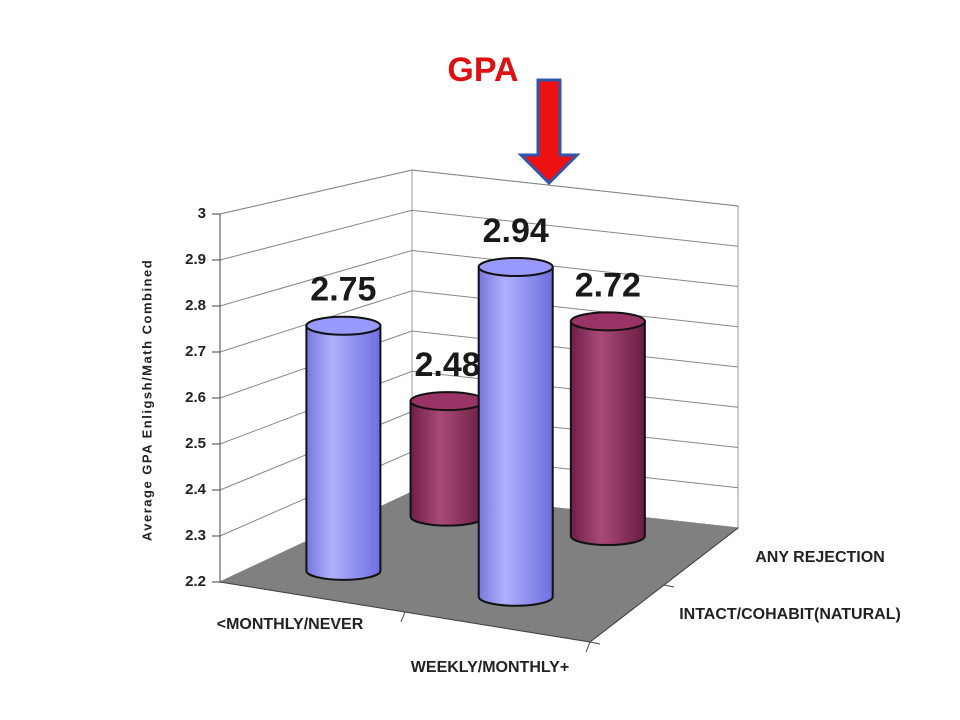 The width and height of the screenshot is (960, 720). What do you see at coordinates (195, 397) in the screenshot?
I see `y-tick-label: 2.6` at bounding box center [195, 397].